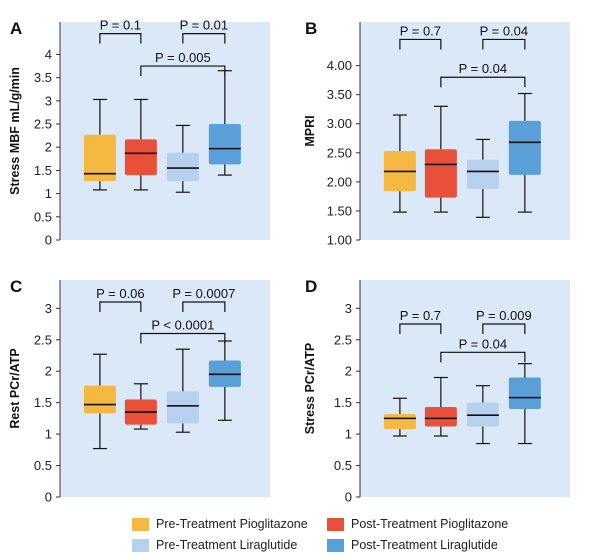  What do you see at coordinates (120, 299) in the screenshot?
I see `significance-bracket: P = 0.06` at bounding box center [120, 299].